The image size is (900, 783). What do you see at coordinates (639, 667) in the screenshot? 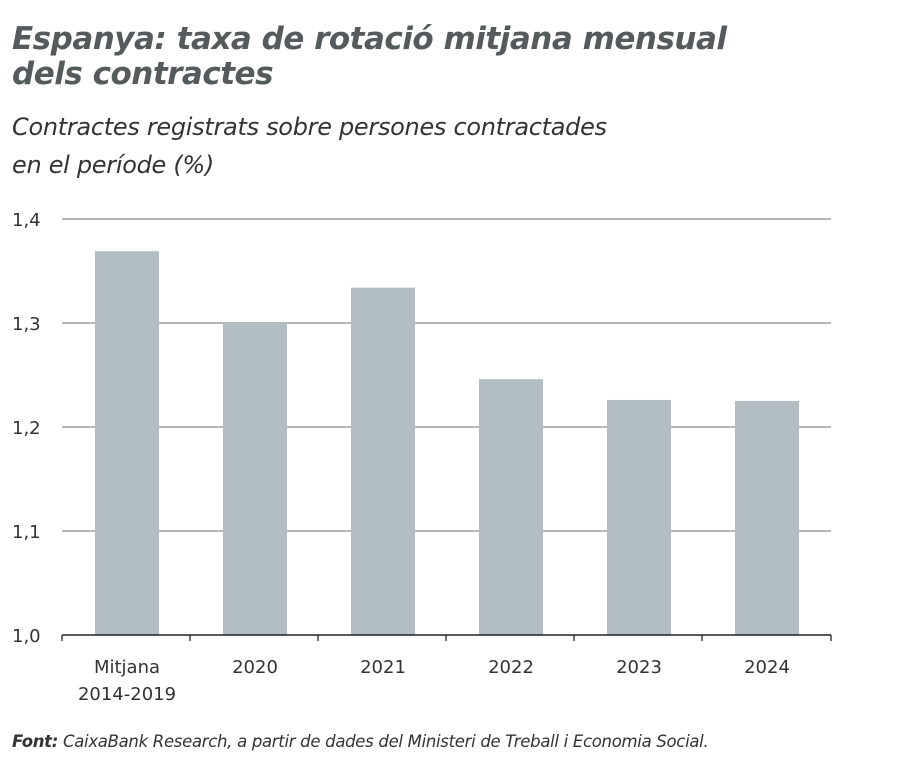
I see `x-tick-label: 2023` at bounding box center [639, 667].